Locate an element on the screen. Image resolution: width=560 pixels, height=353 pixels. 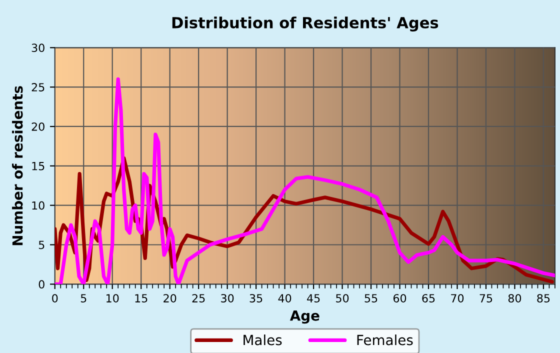
x-tick-label: 0 is located at coordinates (55, 298).